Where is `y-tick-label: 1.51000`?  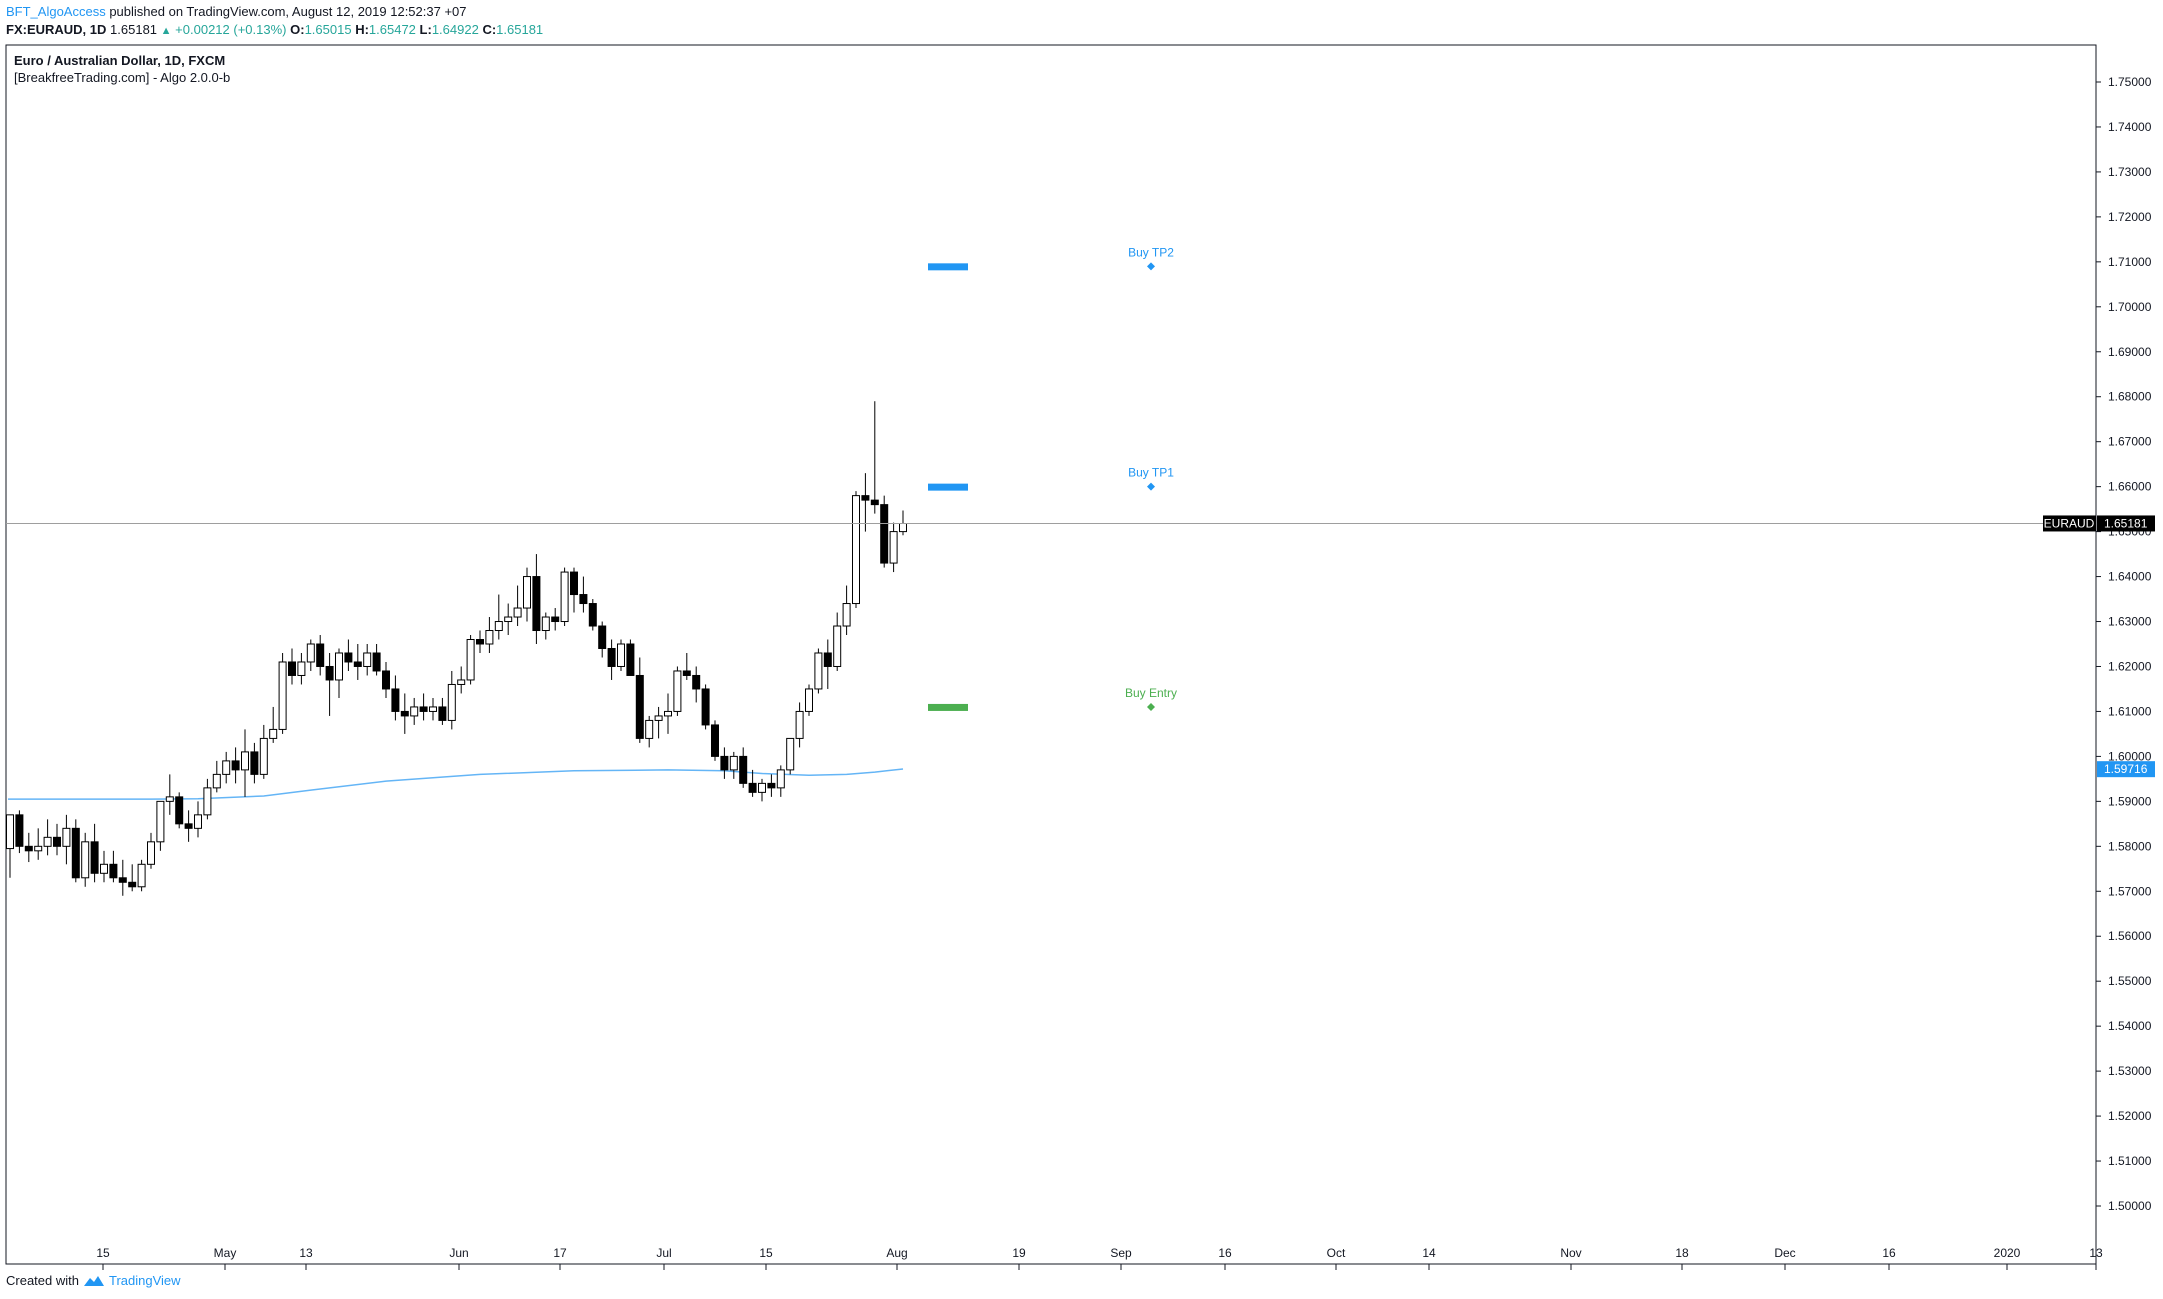
y-tick-label: 1.51000 is located at coordinates (2130, 1161).